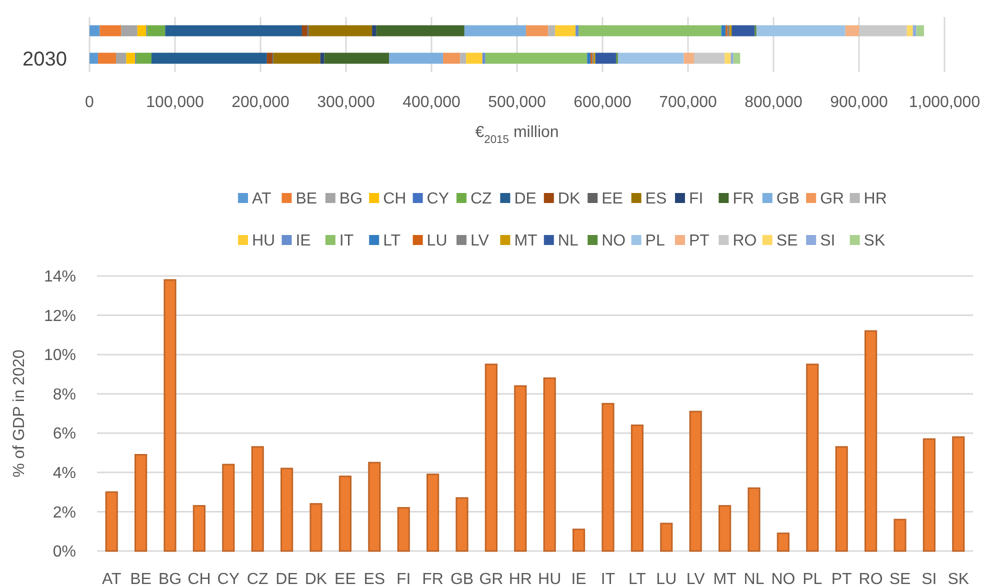  Describe the element at coordinates (438, 199) in the screenshot. I see `legend-label: CY` at that location.